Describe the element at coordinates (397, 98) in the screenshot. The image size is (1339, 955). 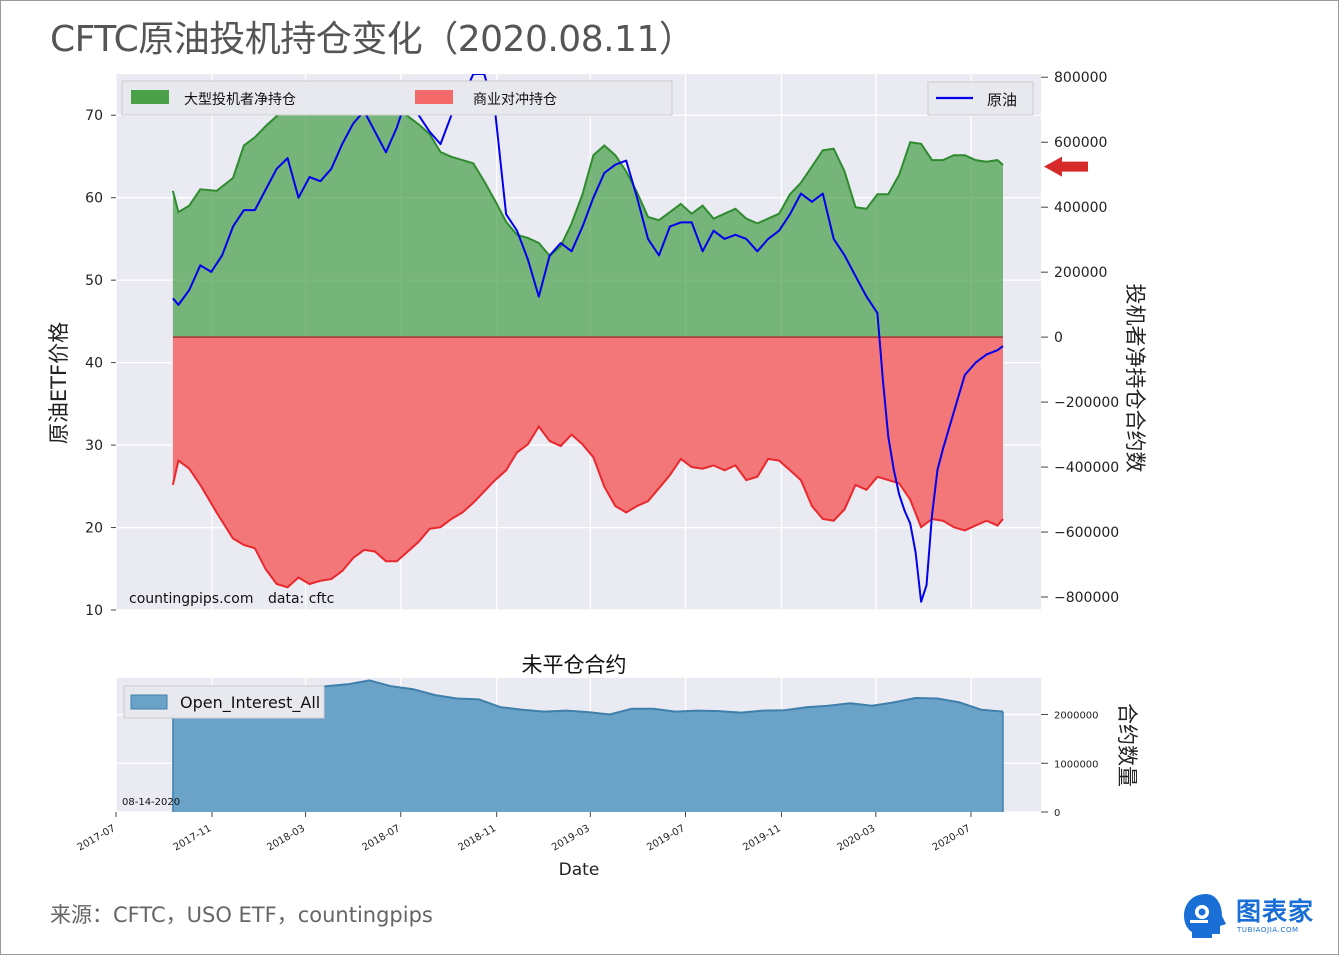
I see `legend-box-left` at that location.